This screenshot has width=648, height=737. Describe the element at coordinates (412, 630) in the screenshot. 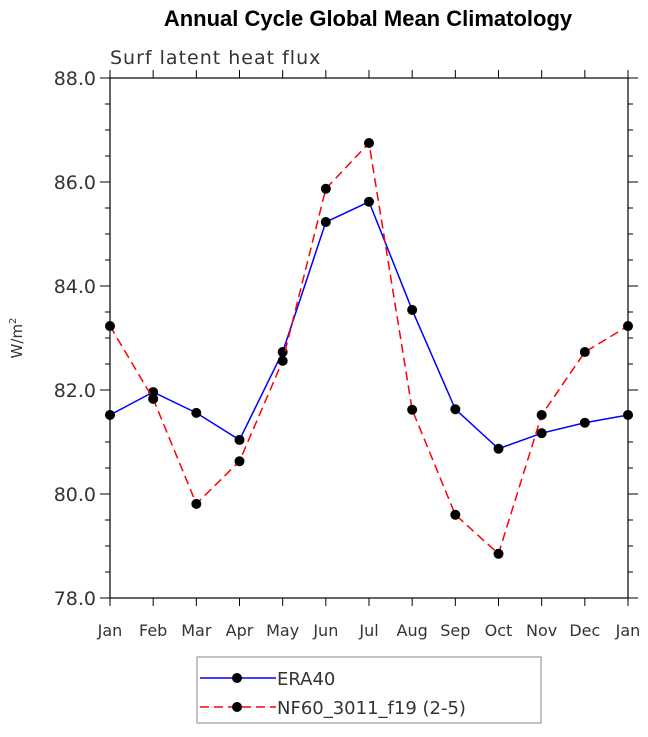

I see `x-tick-label: Aug` at that location.